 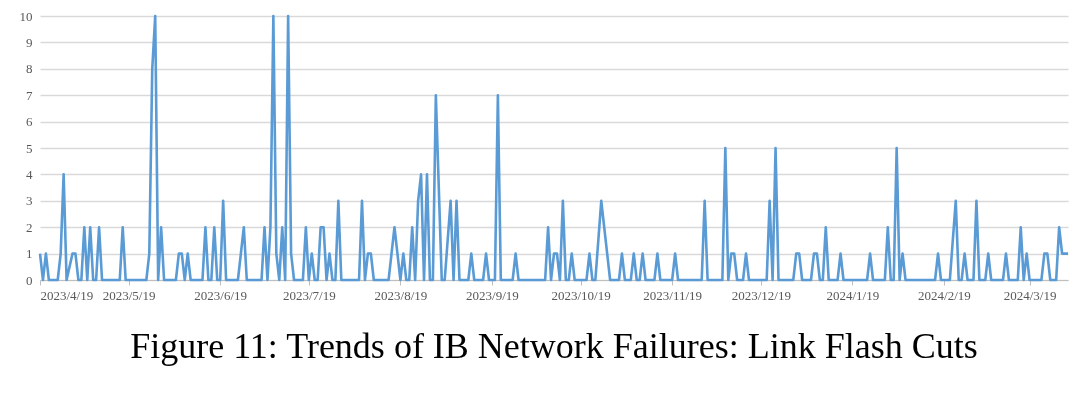 I want to click on y-tick-label: 7, so click(x=29, y=95).